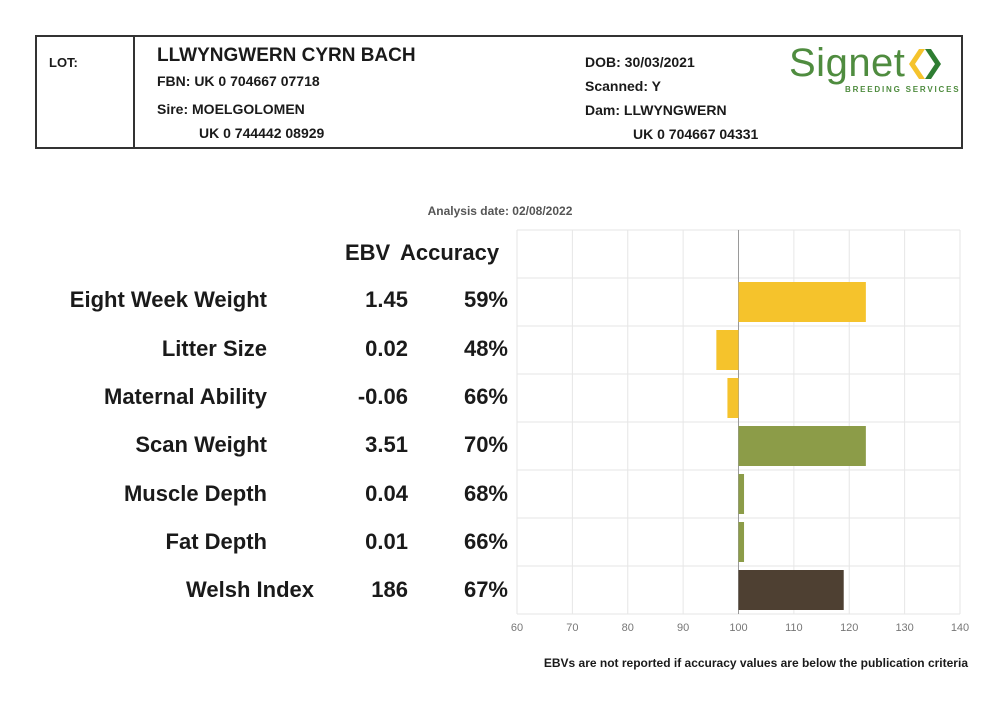 The height and width of the screenshot is (708, 1000). What do you see at coordinates (368, 252) in the screenshot?
I see `ebv-column-header: EBV` at bounding box center [368, 252].